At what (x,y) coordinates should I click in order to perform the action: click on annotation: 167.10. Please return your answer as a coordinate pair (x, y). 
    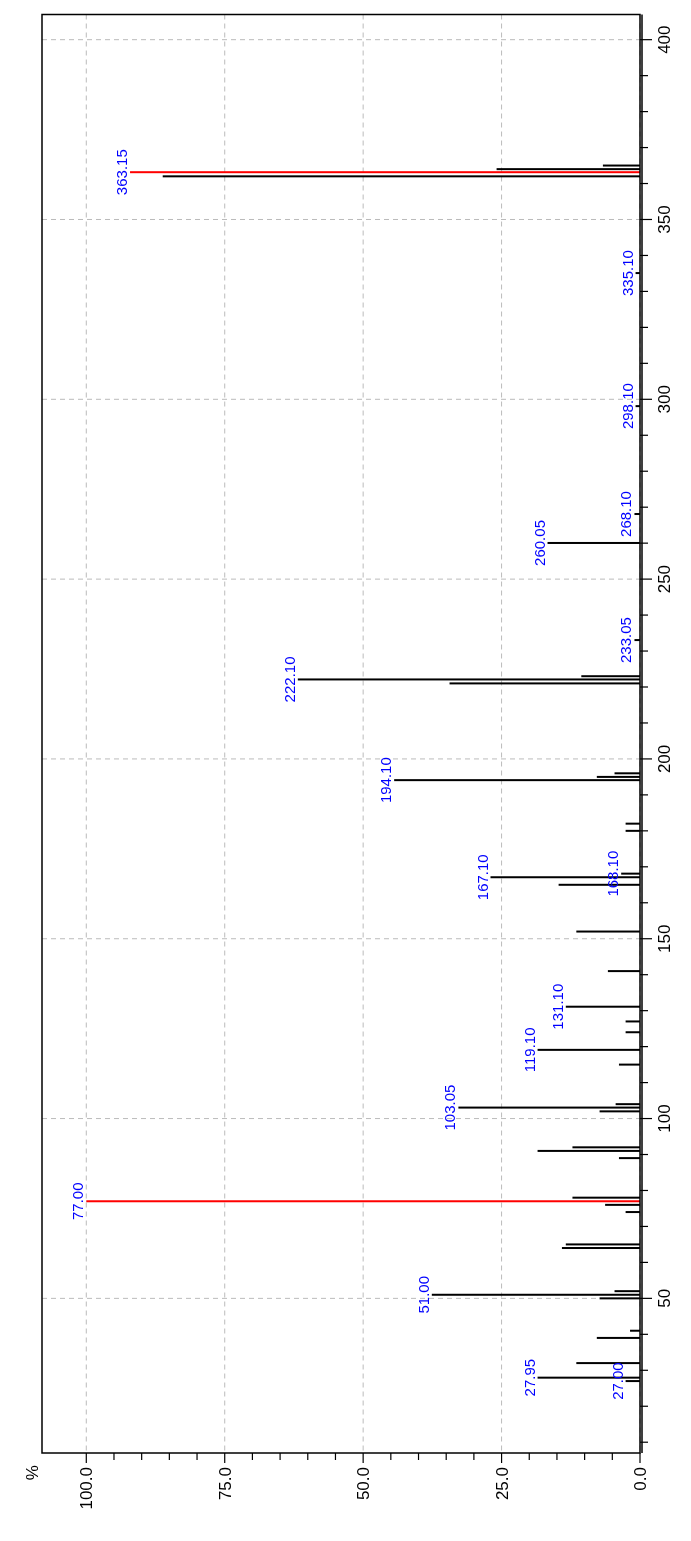
    Looking at the image, I should click on (482, 877).